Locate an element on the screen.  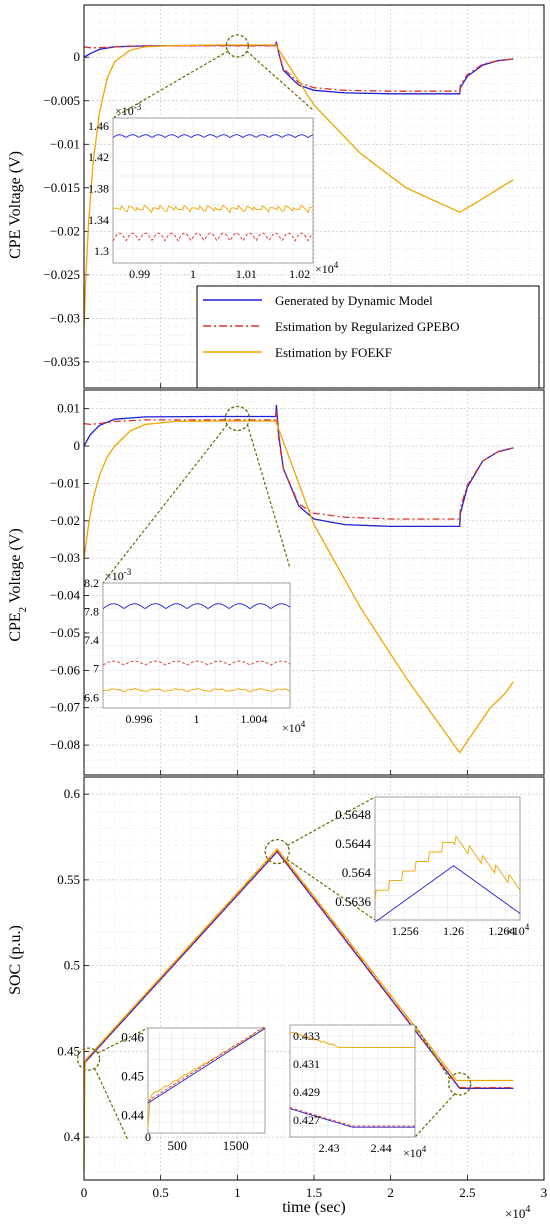
ylabel-cpe2: CPE2 Voltage (V) is located at coordinates (18, 584).